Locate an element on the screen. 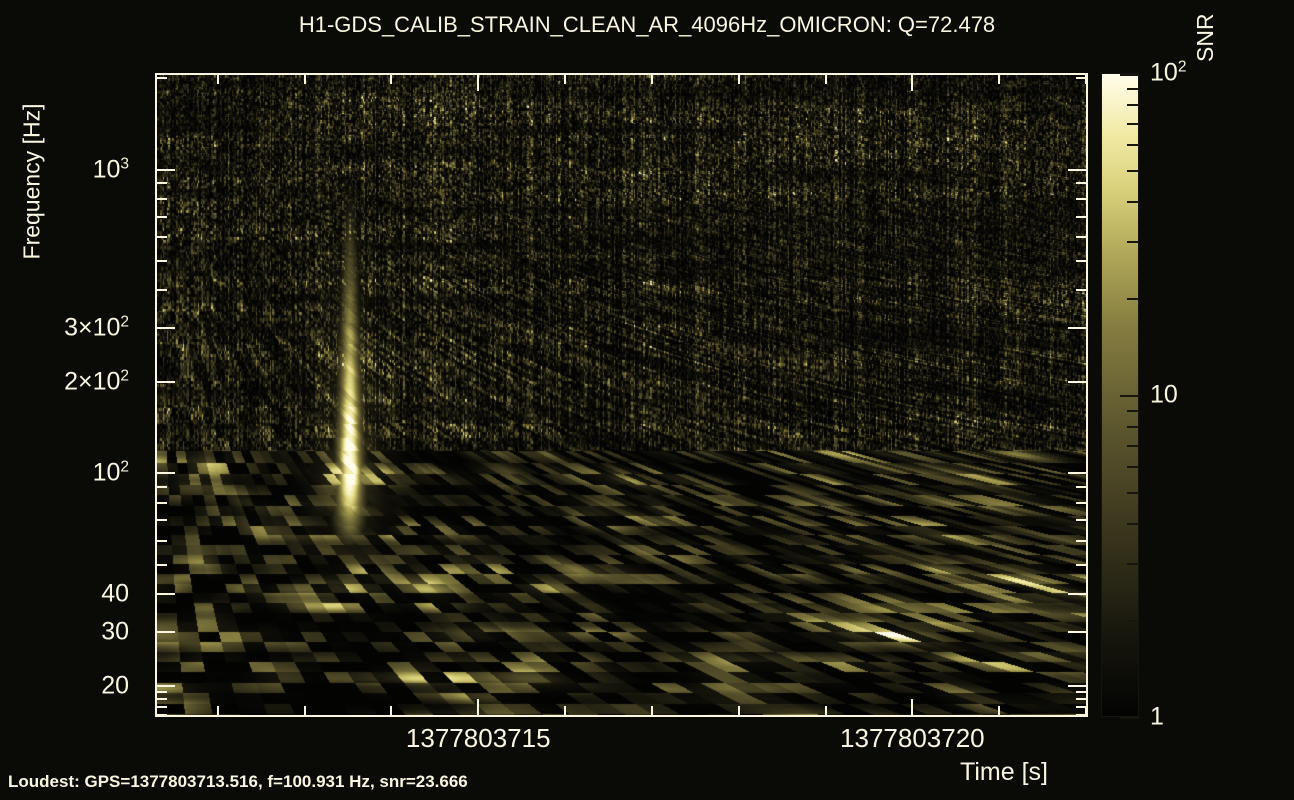  y-tick-label: 2×102 is located at coordinates (96, 381).